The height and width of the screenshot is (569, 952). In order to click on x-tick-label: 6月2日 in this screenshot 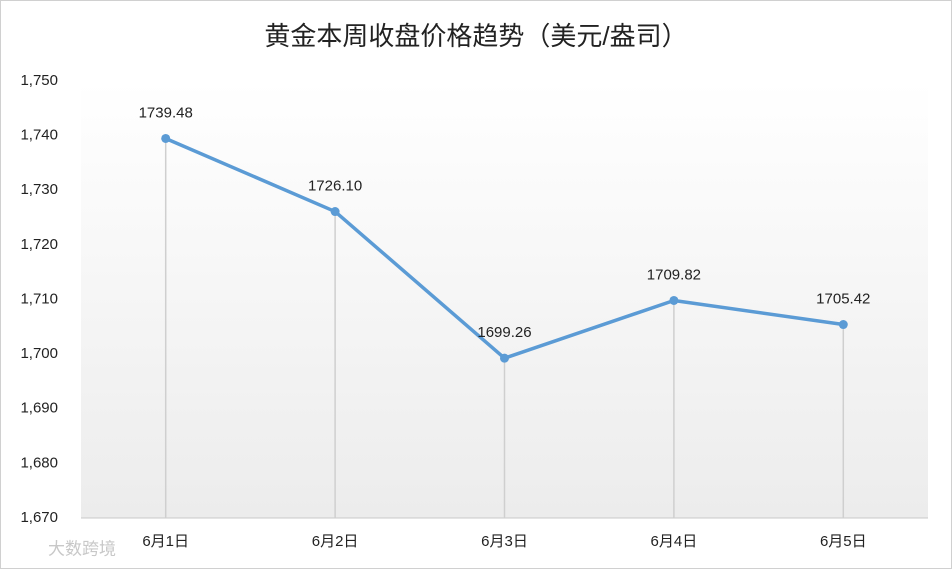, I will do `click(335, 541)`.